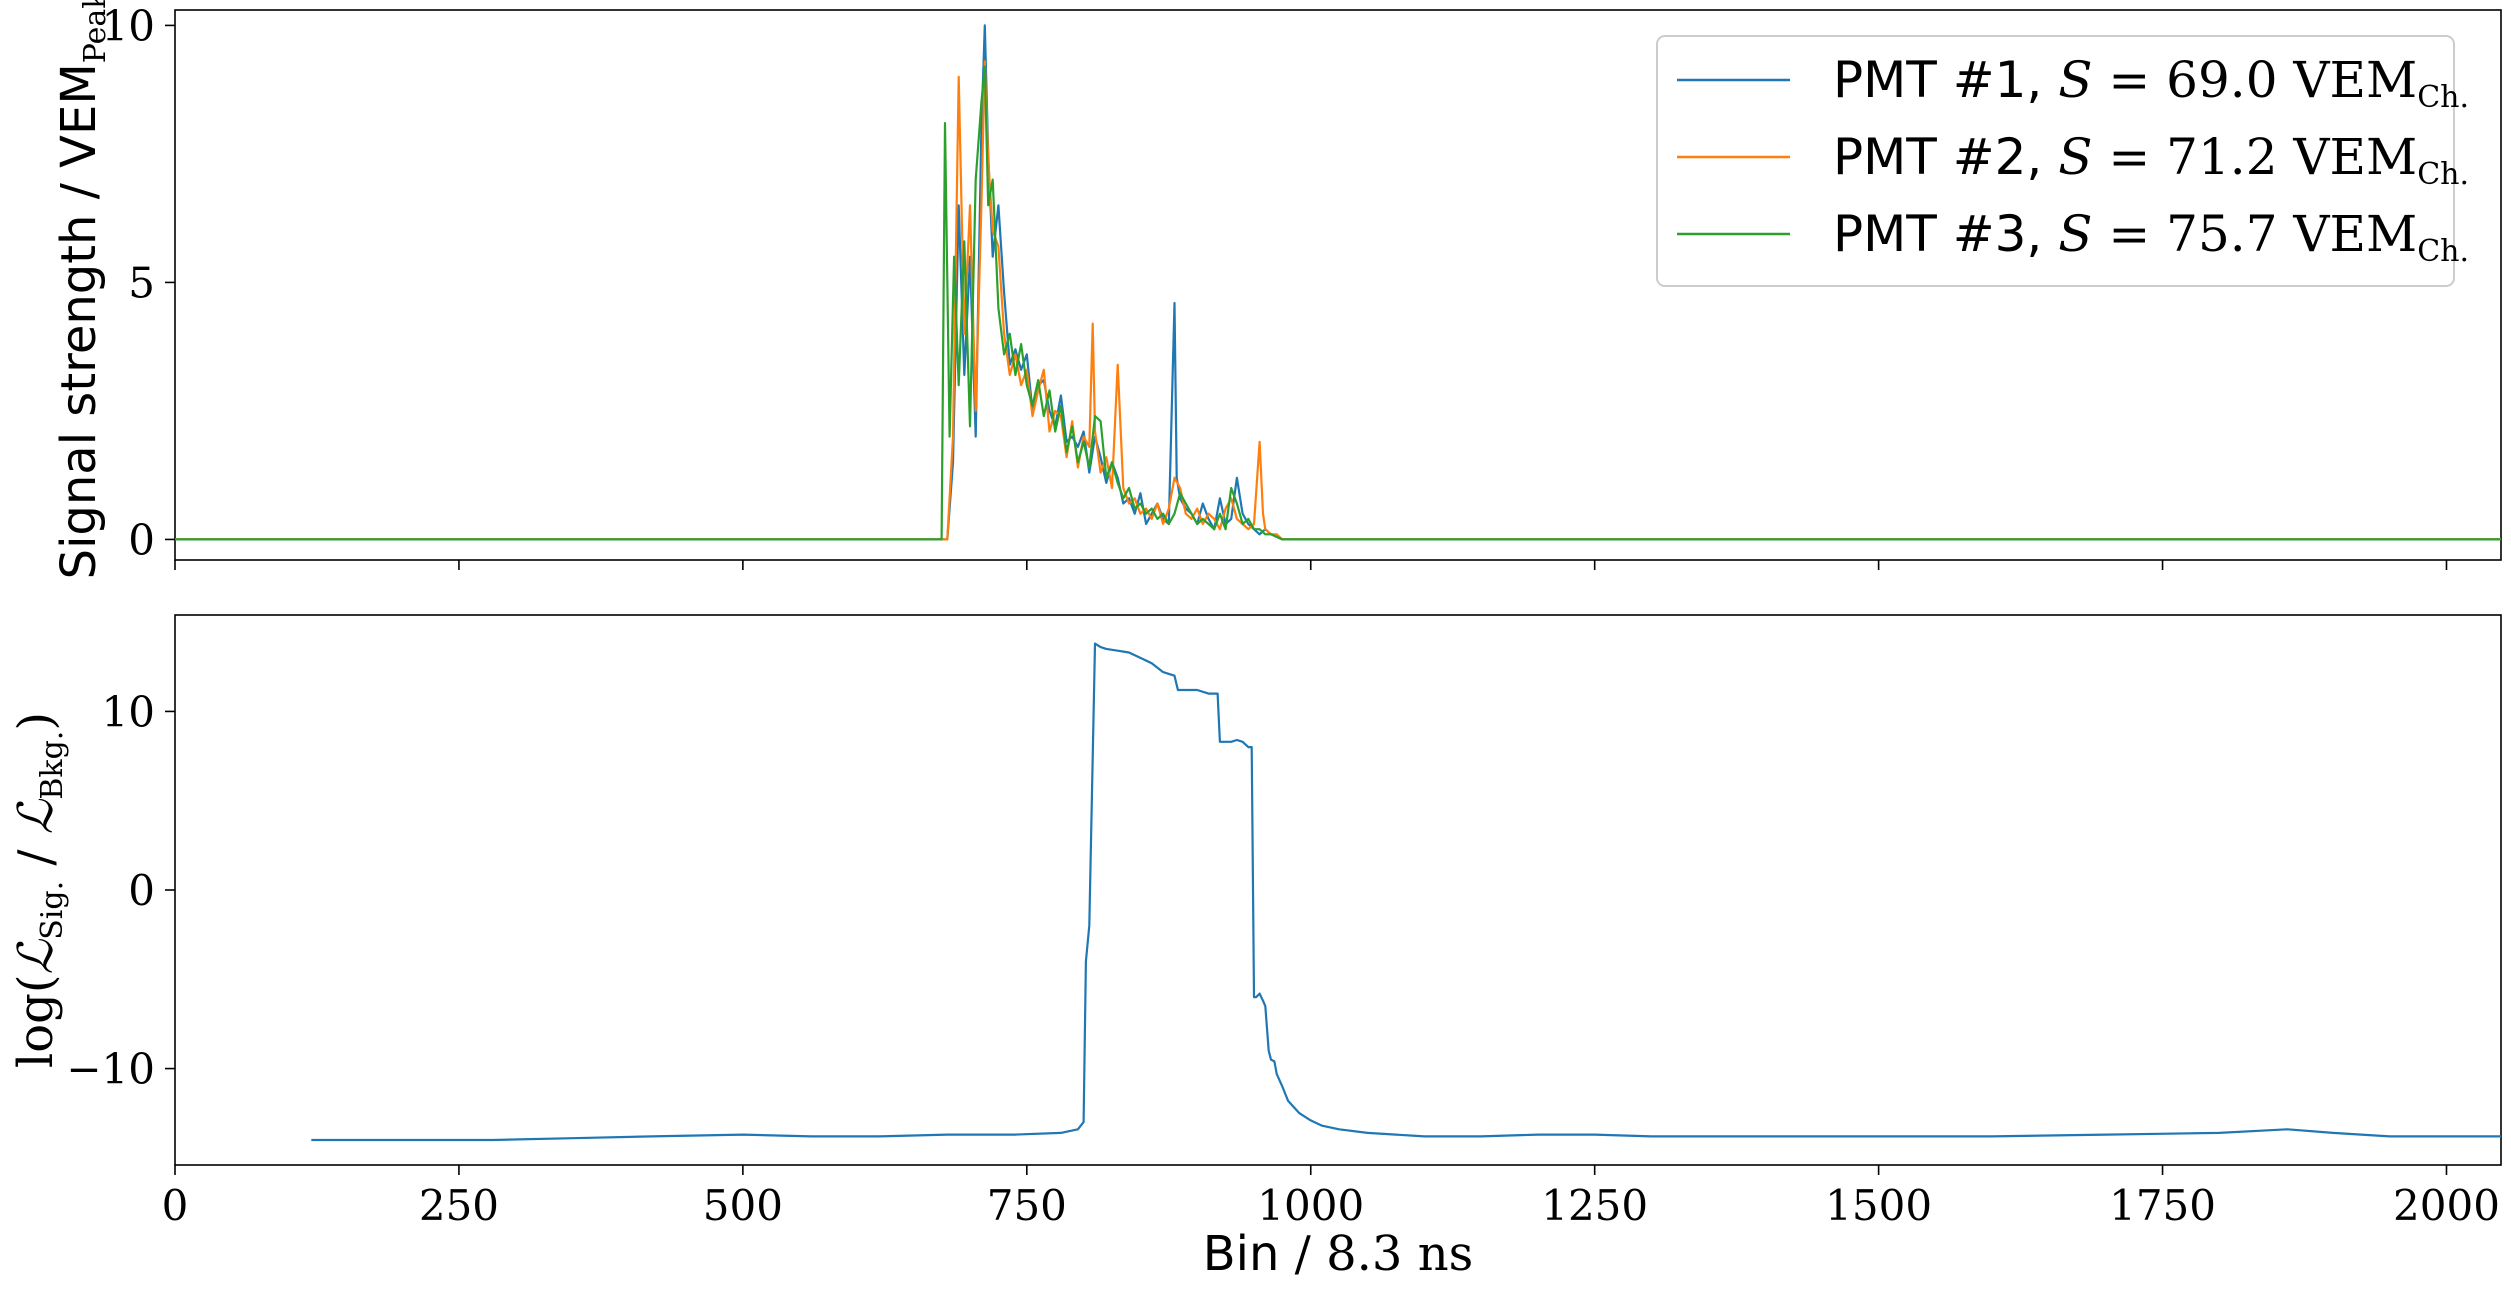  What do you see at coordinates (52, 765) in the screenshot?
I see `bottom-y-label-sub2: Bkg.` at bounding box center [52, 765].